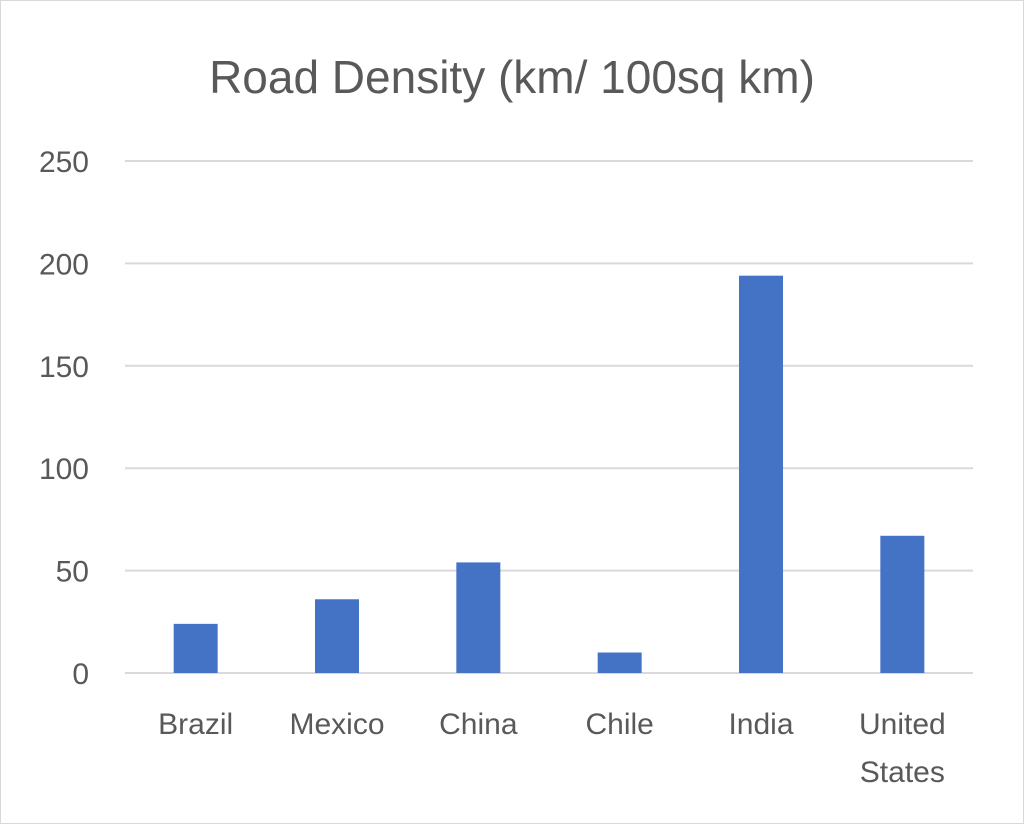 The height and width of the screenshot is (824, 1024). I want to click on x-axis-labels: Brazil Mexico China Chile India United States, so click(552, 748).